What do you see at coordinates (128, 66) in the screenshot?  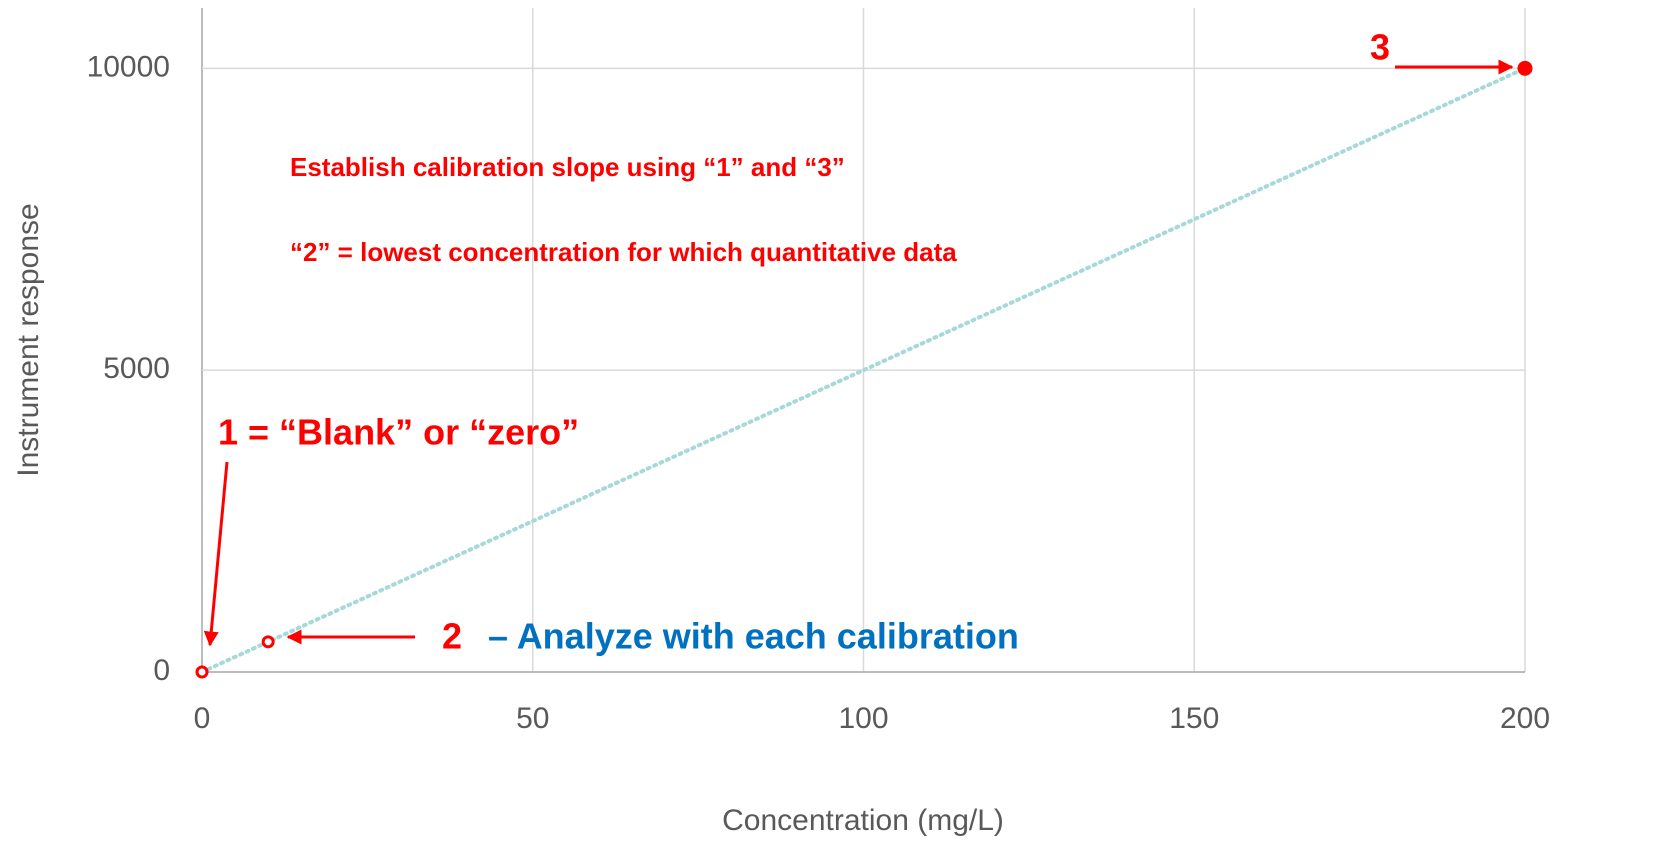 I see `y-tick-label: 10000` at bounding box center [128, 66].